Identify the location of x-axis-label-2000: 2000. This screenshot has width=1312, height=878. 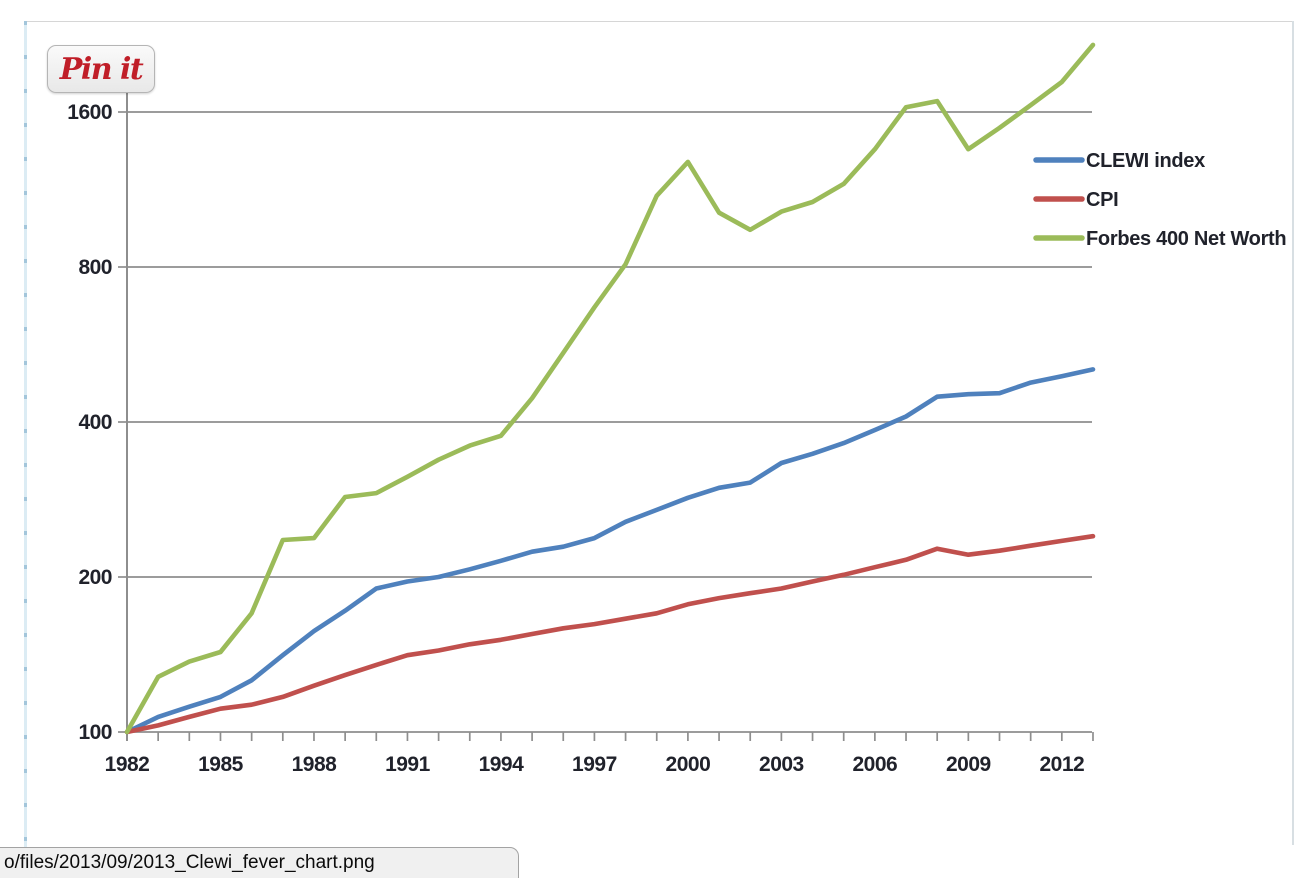
(688, 764).